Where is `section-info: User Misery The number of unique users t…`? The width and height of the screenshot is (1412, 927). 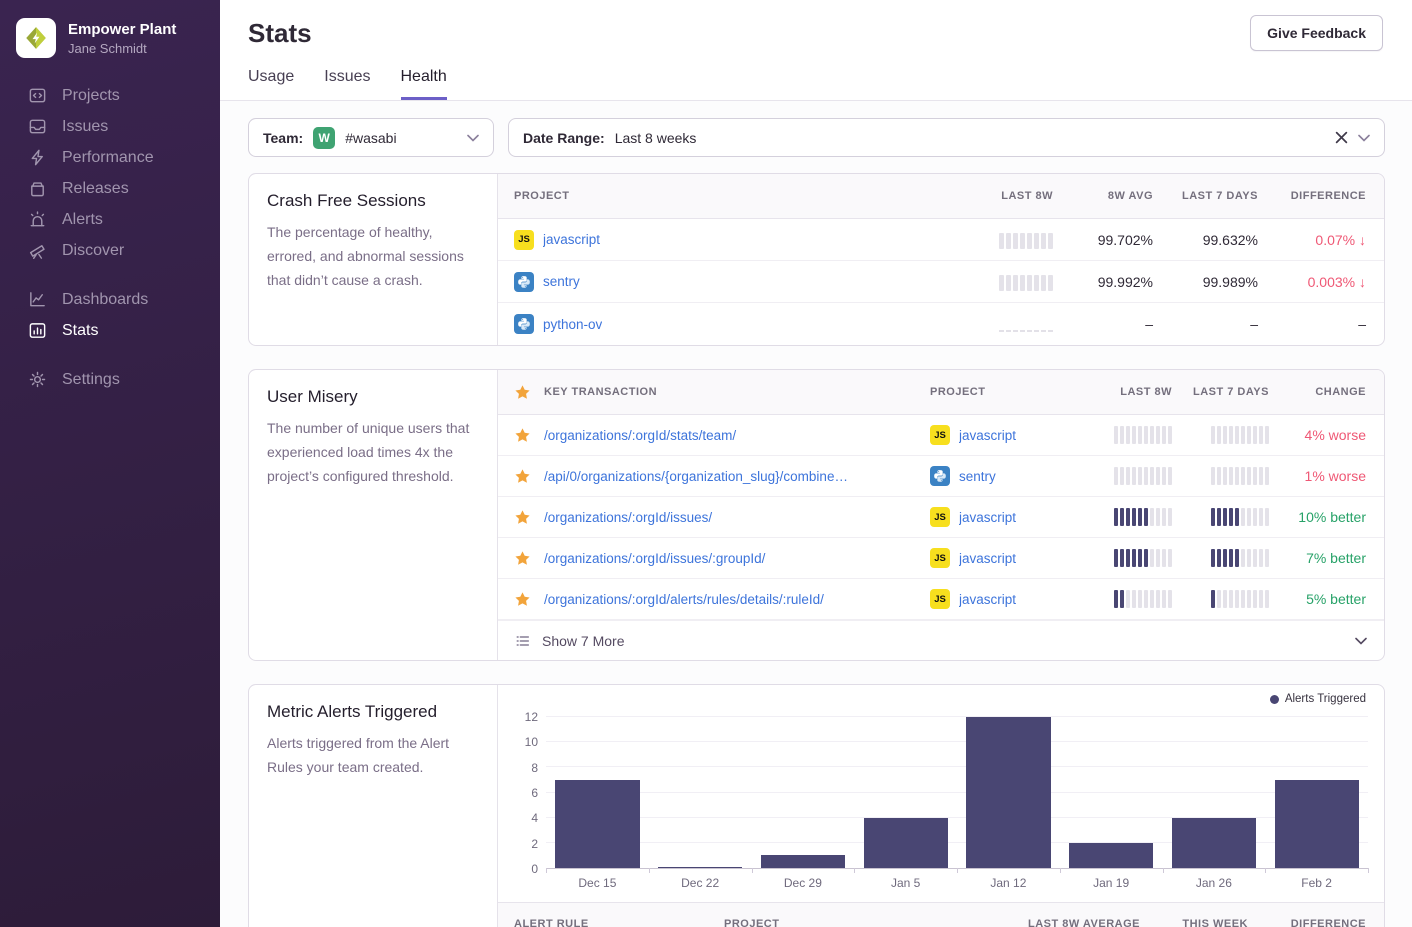 section-info: User Misery The number of unique users t… is located at coordinates (373, 515).